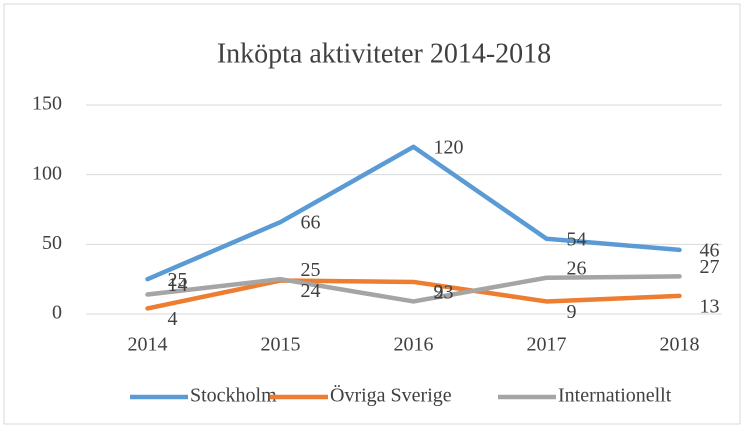 The height and width of the screenshot is (428, 748). I want to click on data-label: 23, so click(444, 293).